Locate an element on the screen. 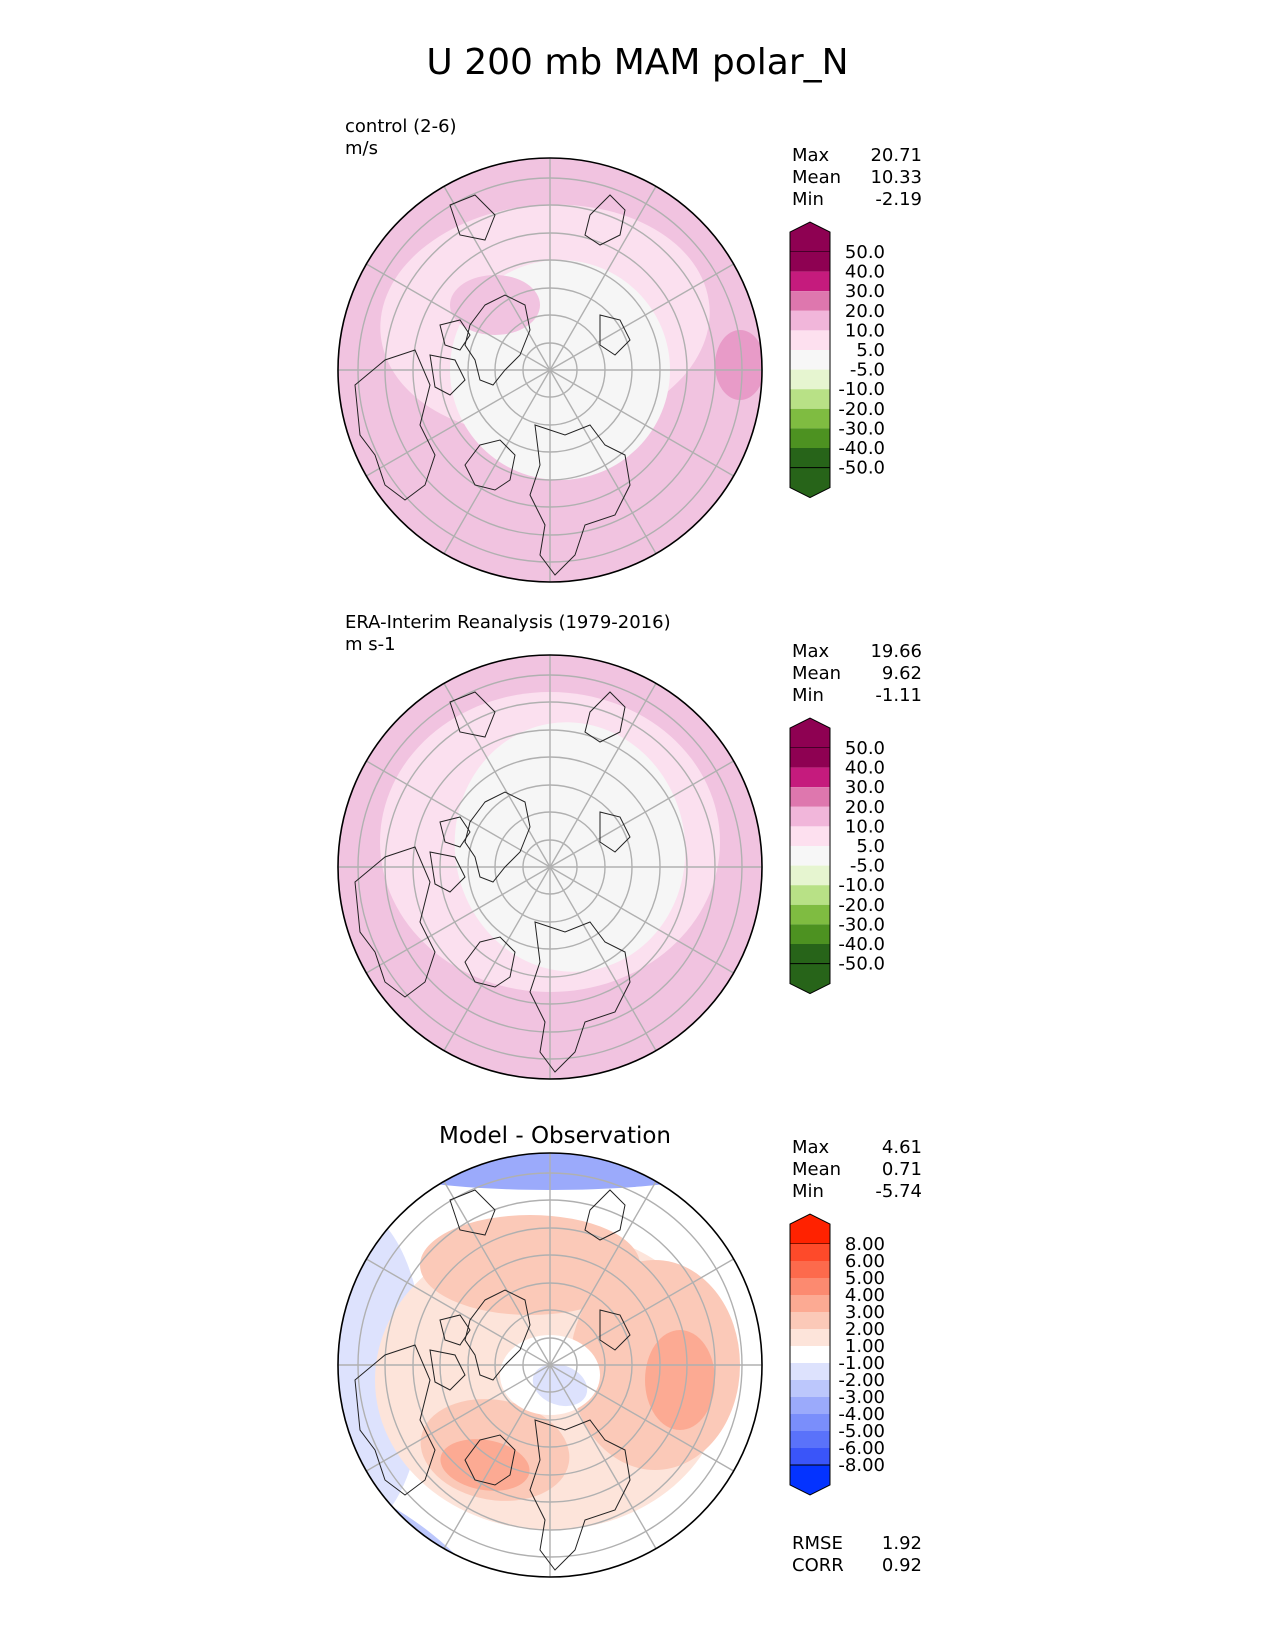  panel3-polar-map is located at coordinates (550, 1365).